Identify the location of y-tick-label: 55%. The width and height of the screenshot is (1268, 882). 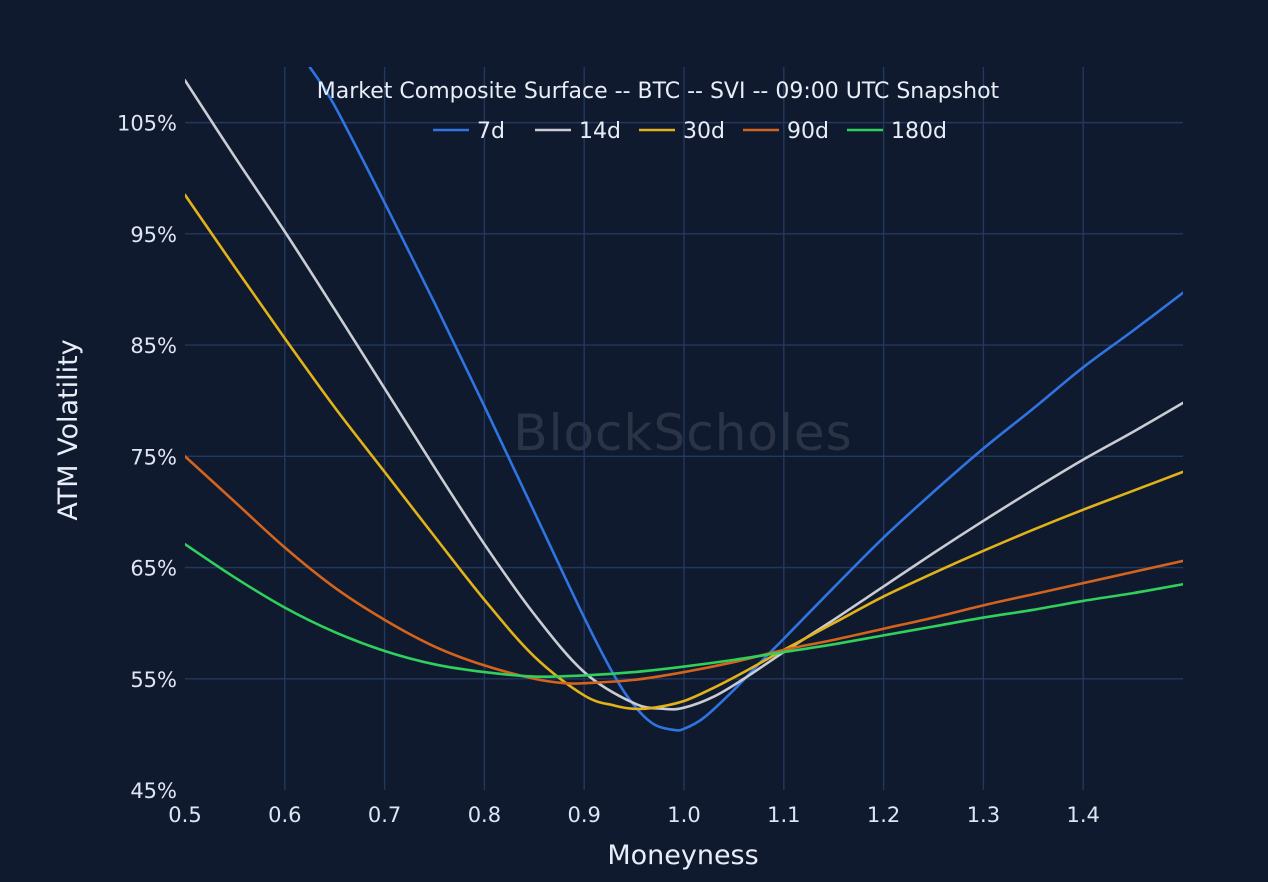
(153, 680).